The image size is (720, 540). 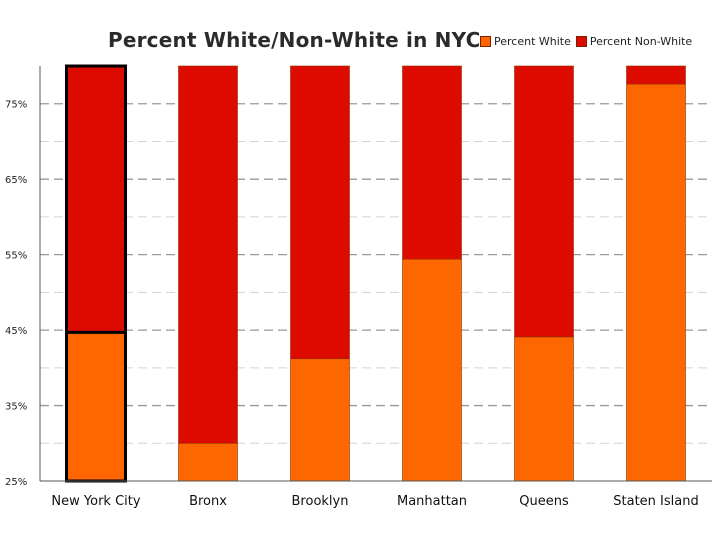 I want to click on legend-item-white: Percent White, so click(x=525, y=41).